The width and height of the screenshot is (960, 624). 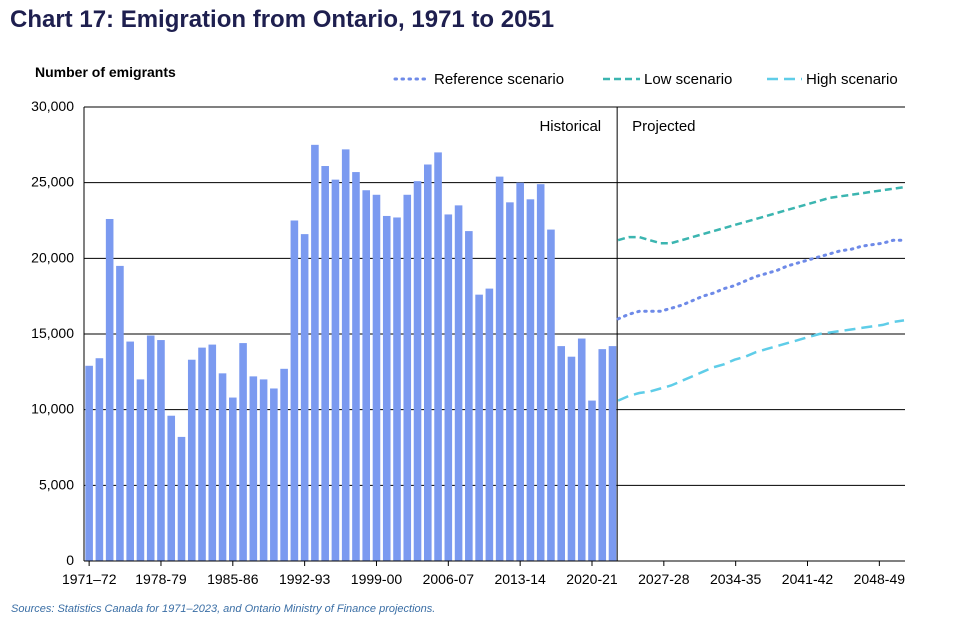 I want to click on x-tick-label: 2006-07, so click(x=449, y=579).